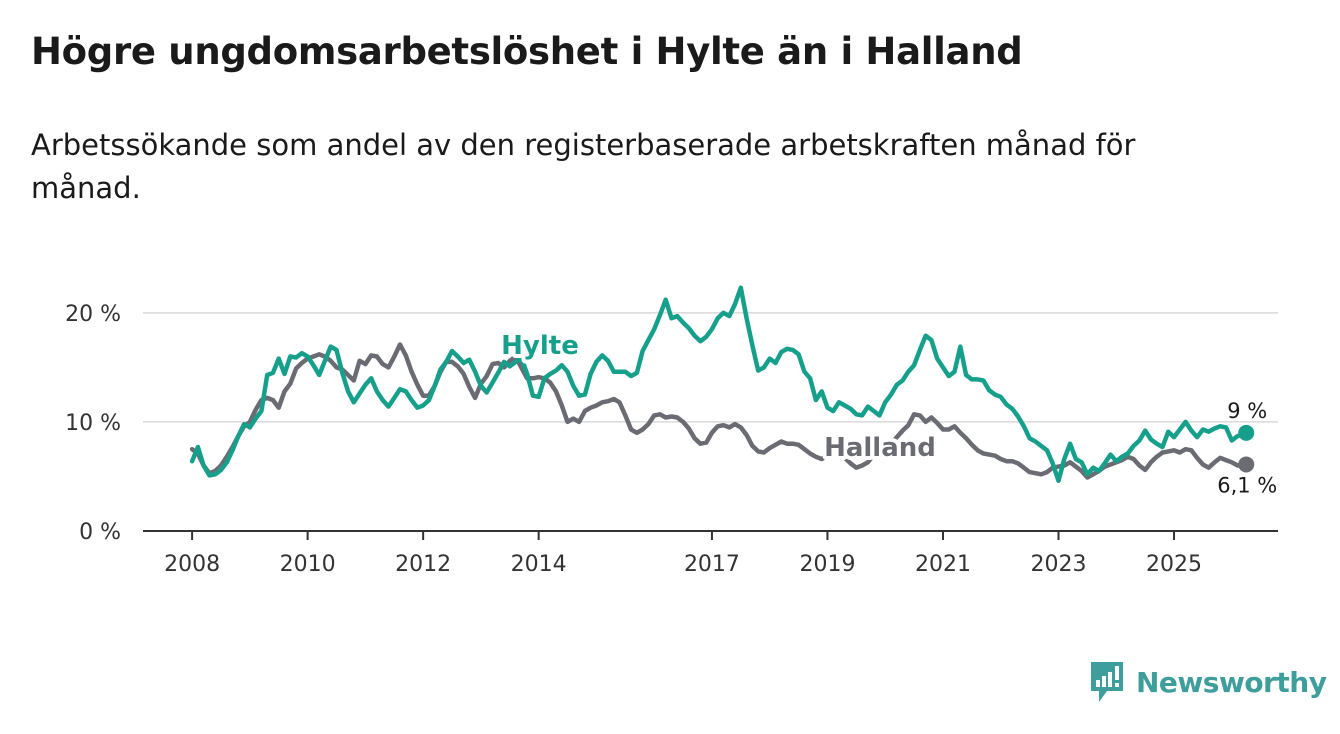 The image size is (1340, 734). I want to click on series-label-hylte: Hylte, so click(540, 346).